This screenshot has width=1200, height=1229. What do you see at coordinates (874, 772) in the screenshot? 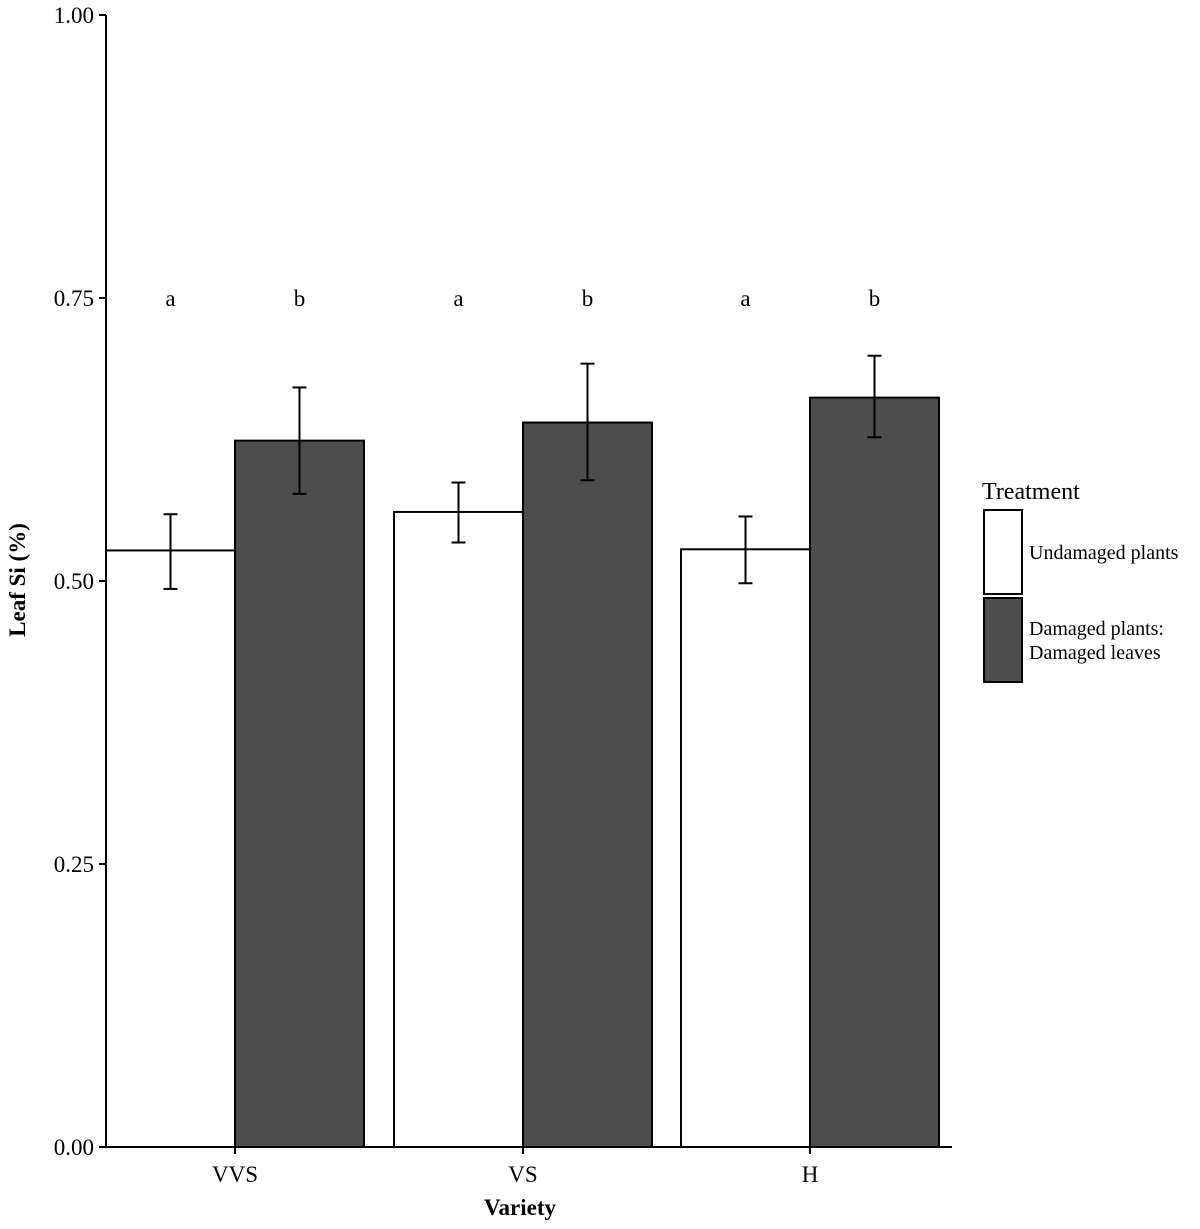
I see `bar-h-damaged` at bounding box center [874, 772].